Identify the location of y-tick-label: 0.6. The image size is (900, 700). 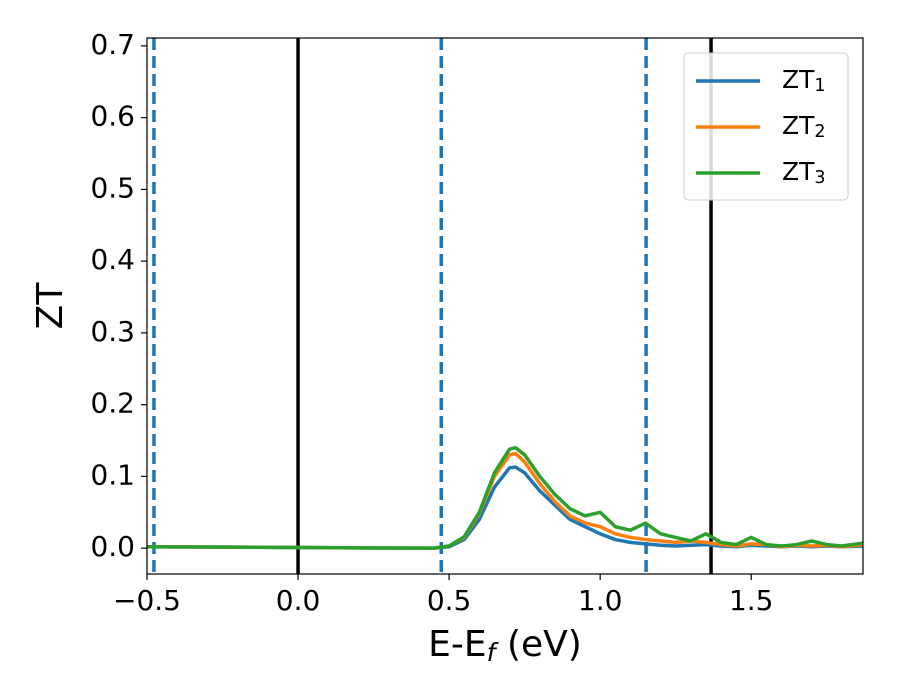
(112, 116).